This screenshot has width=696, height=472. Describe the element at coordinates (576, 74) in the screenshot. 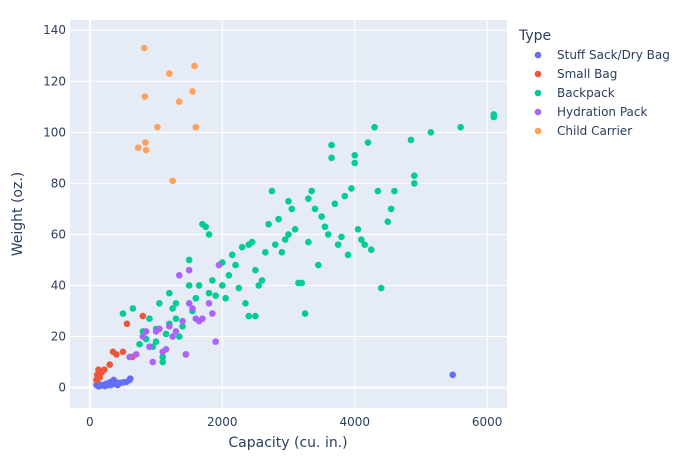

I see `legend-item: Small Bag` at that location.